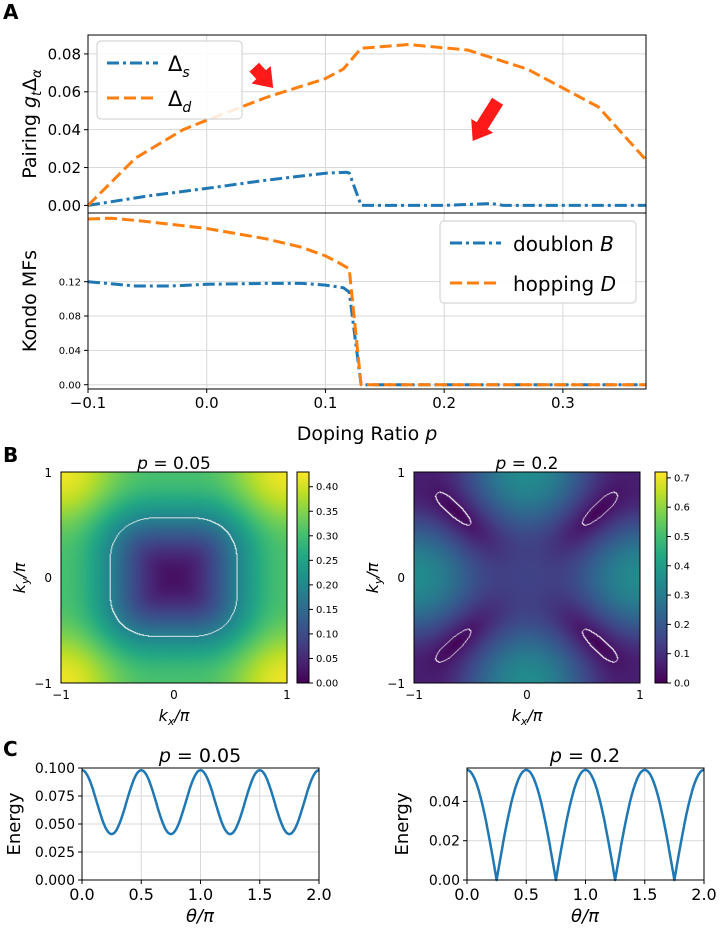  I want to click on colorbar: 0.00 0.05 0.10 0.15 0.20 0.25 0.30 0.35 0.40, so click(317, 580).